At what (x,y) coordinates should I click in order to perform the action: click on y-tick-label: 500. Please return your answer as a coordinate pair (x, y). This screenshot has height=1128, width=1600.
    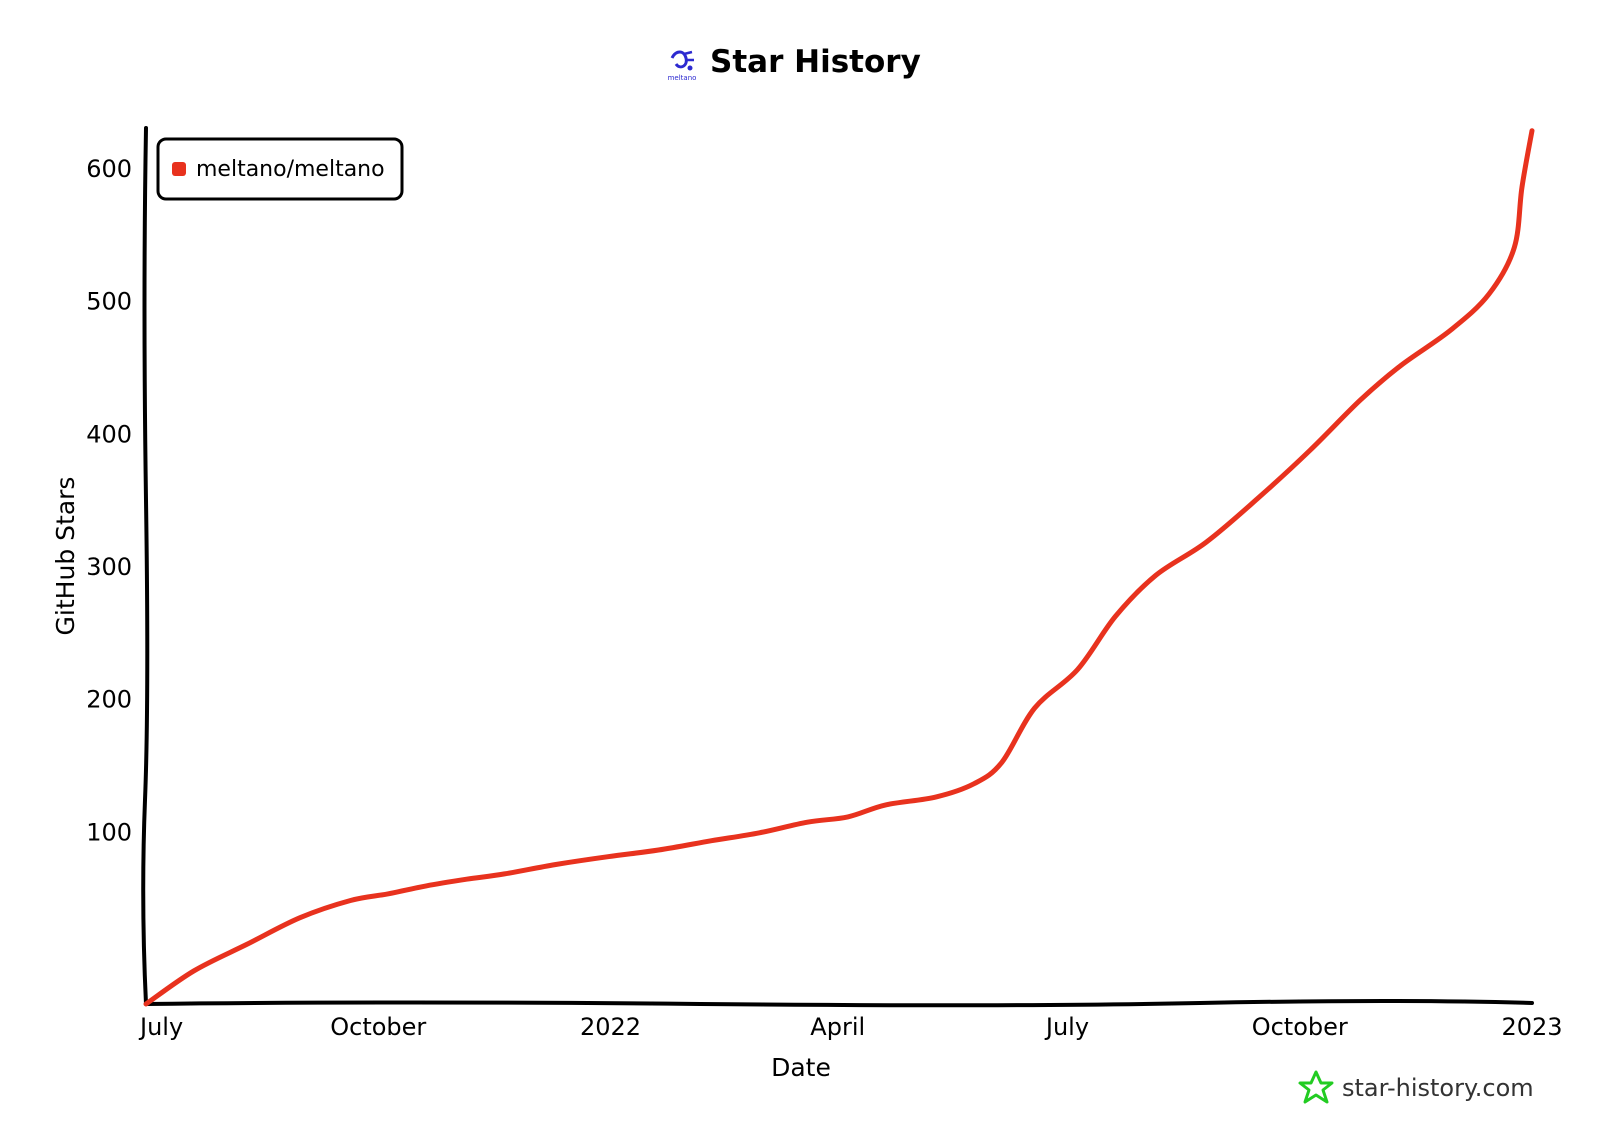
    Looking at the image, I should click on (109, 302).